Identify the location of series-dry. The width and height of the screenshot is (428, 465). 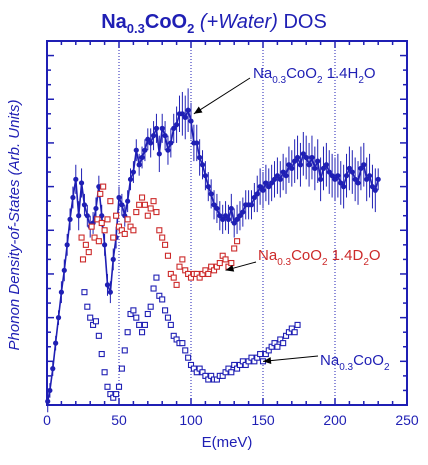
(191, 337).